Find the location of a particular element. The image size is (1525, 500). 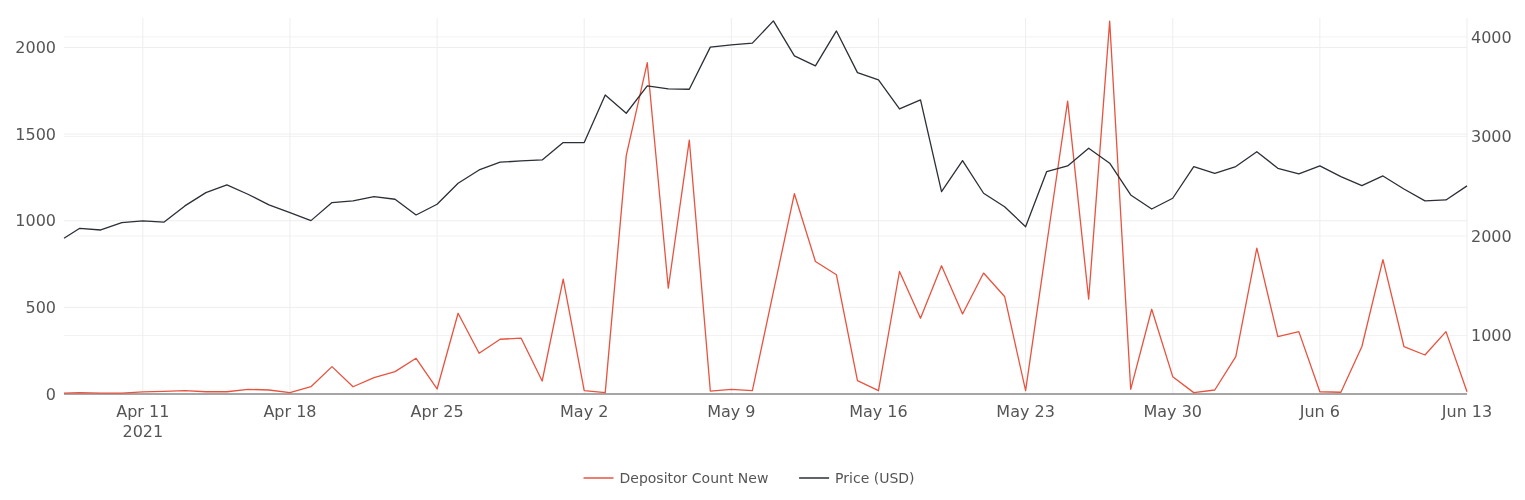

x-tick-label: May 23 is located at coordinates (1025, 411).